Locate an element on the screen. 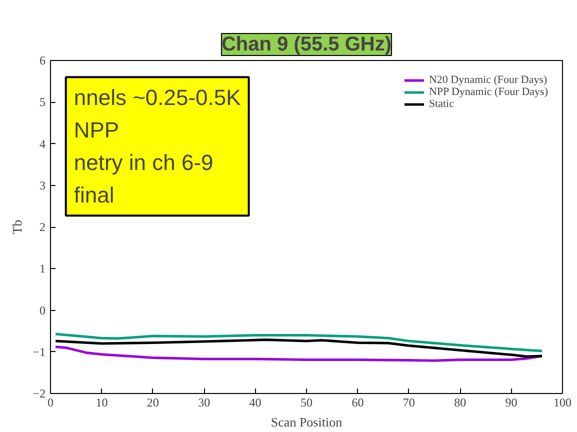 Image resolution: width=577 pixels, height=432 pixels. x-tick-label: 20 is located at coordinates (152, 403).